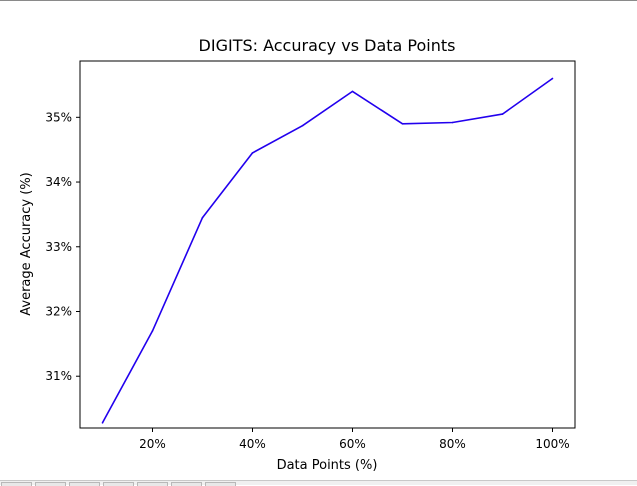  I want to click on toolbar, so click(318, 483).